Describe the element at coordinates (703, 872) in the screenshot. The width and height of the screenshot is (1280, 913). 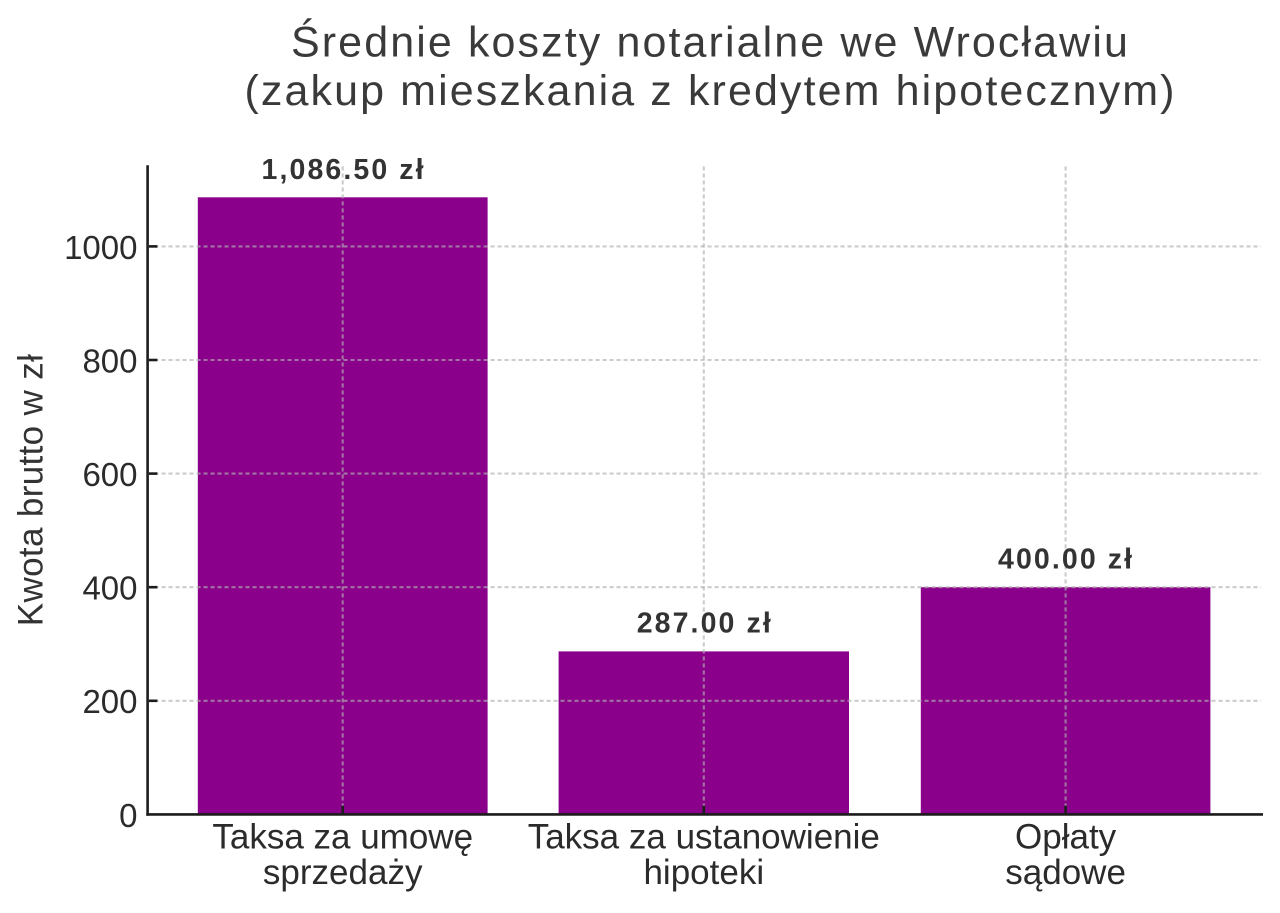
I see `svg-text: hipoteki` at that location.